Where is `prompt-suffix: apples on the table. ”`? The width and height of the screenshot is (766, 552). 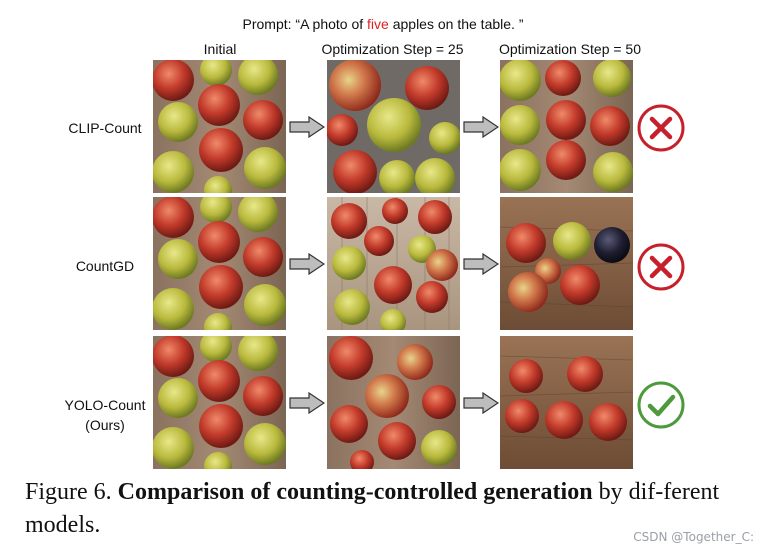
prompt-suffix: apples on the table. ” is located at coordinates (456, 24).